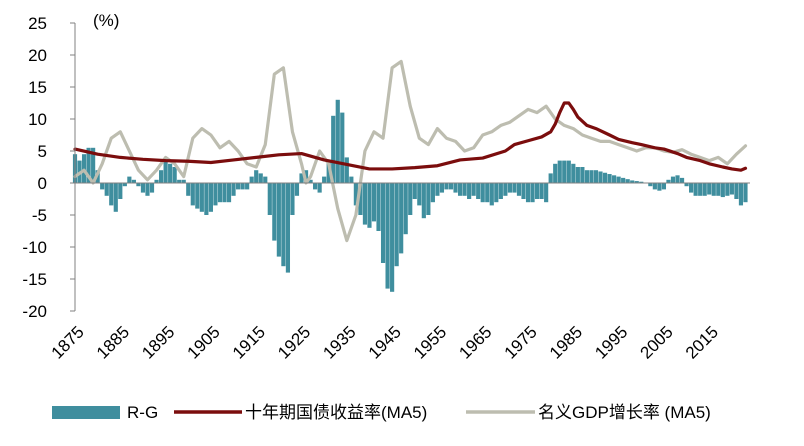 The height and width of the screenshot is (446, 804). What do you see at coordinates (442, 188) in the screenshot?
I see `bar-1956` at bounding box center [442, 188].